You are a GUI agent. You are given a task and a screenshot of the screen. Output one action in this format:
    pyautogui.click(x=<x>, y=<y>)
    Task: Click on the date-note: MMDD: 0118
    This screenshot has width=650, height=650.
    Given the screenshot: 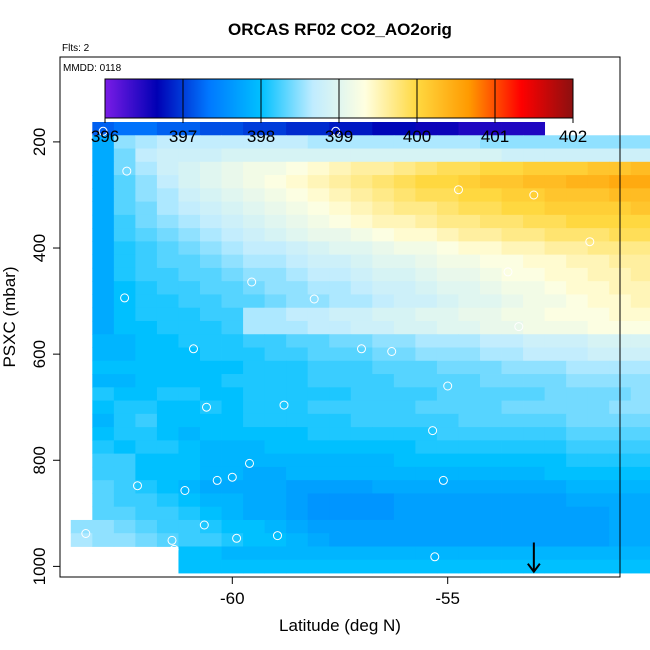 What is the action you would take?
    pyautogui.click(x=92, y=68)
    